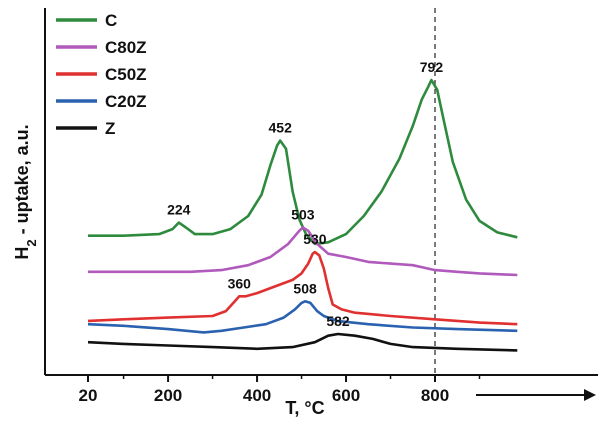 The image size is (598, 421). I want to click on arrow-head, so click(590, 395).